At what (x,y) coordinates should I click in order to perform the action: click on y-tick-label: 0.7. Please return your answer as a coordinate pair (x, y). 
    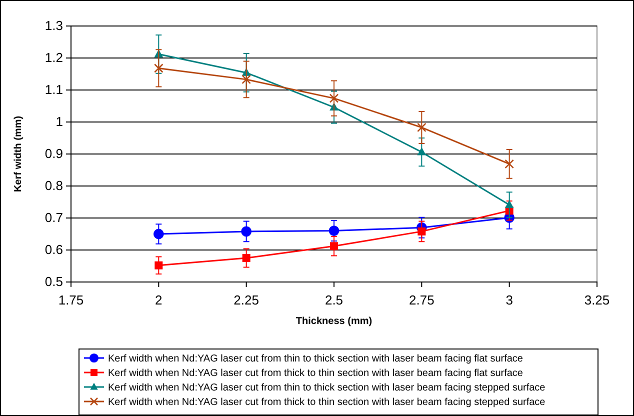
    Looking at the image, I should click on (53, 218).